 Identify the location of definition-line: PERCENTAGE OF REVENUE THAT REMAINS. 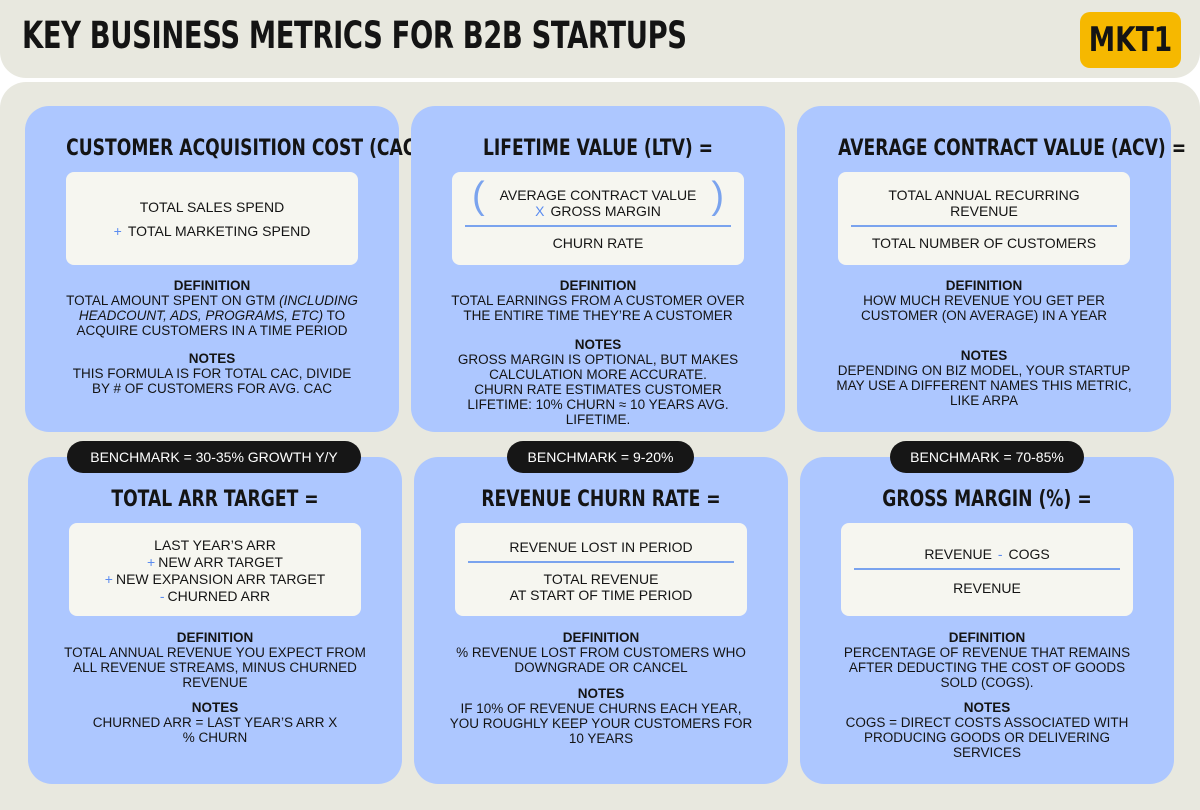
(987, 652).